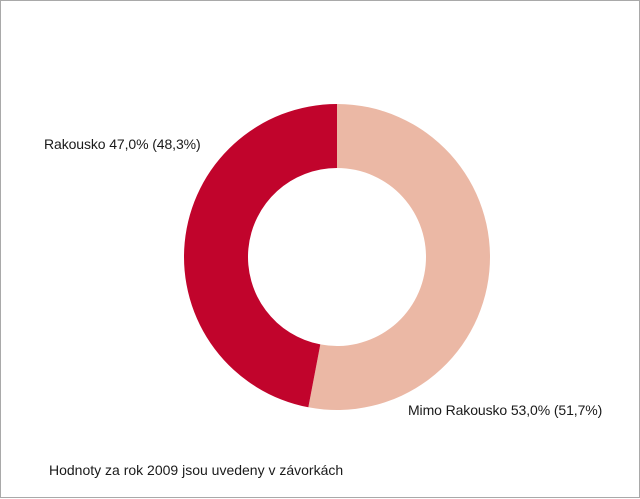 The image size is (640, 499). What do you see at coordinates (505, 410) in the screenshot?
I see `slice-label-mimo-rakousko: Mimo Rakousko 53,0% (51,7%)` at bounding box center [505, 410].